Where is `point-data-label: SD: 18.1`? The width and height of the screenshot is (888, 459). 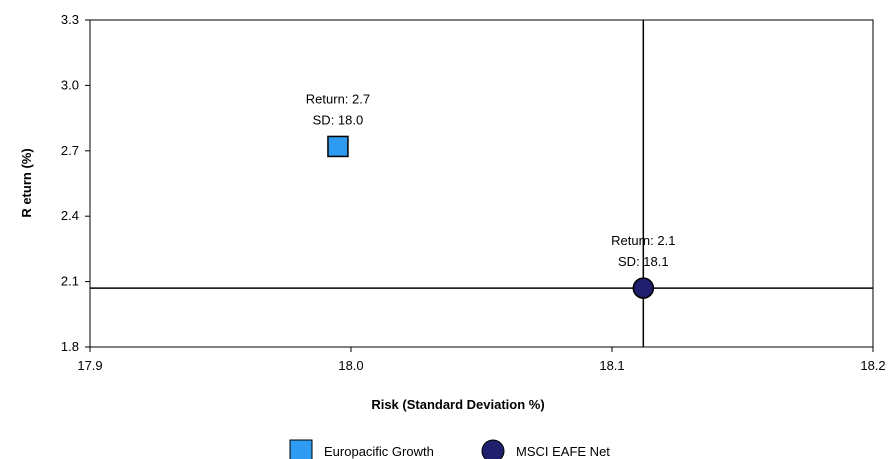
point-data-label: SD: 18.1 is located at coordinates (643, 261).